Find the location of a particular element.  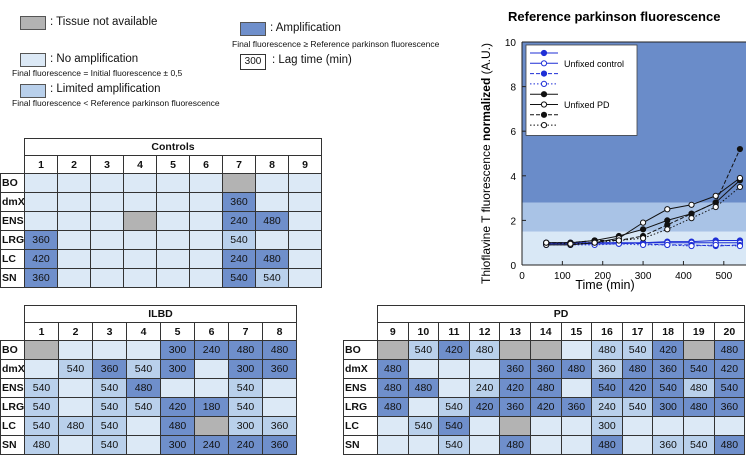

column-number: 19 is located at coordinates (698, 331).